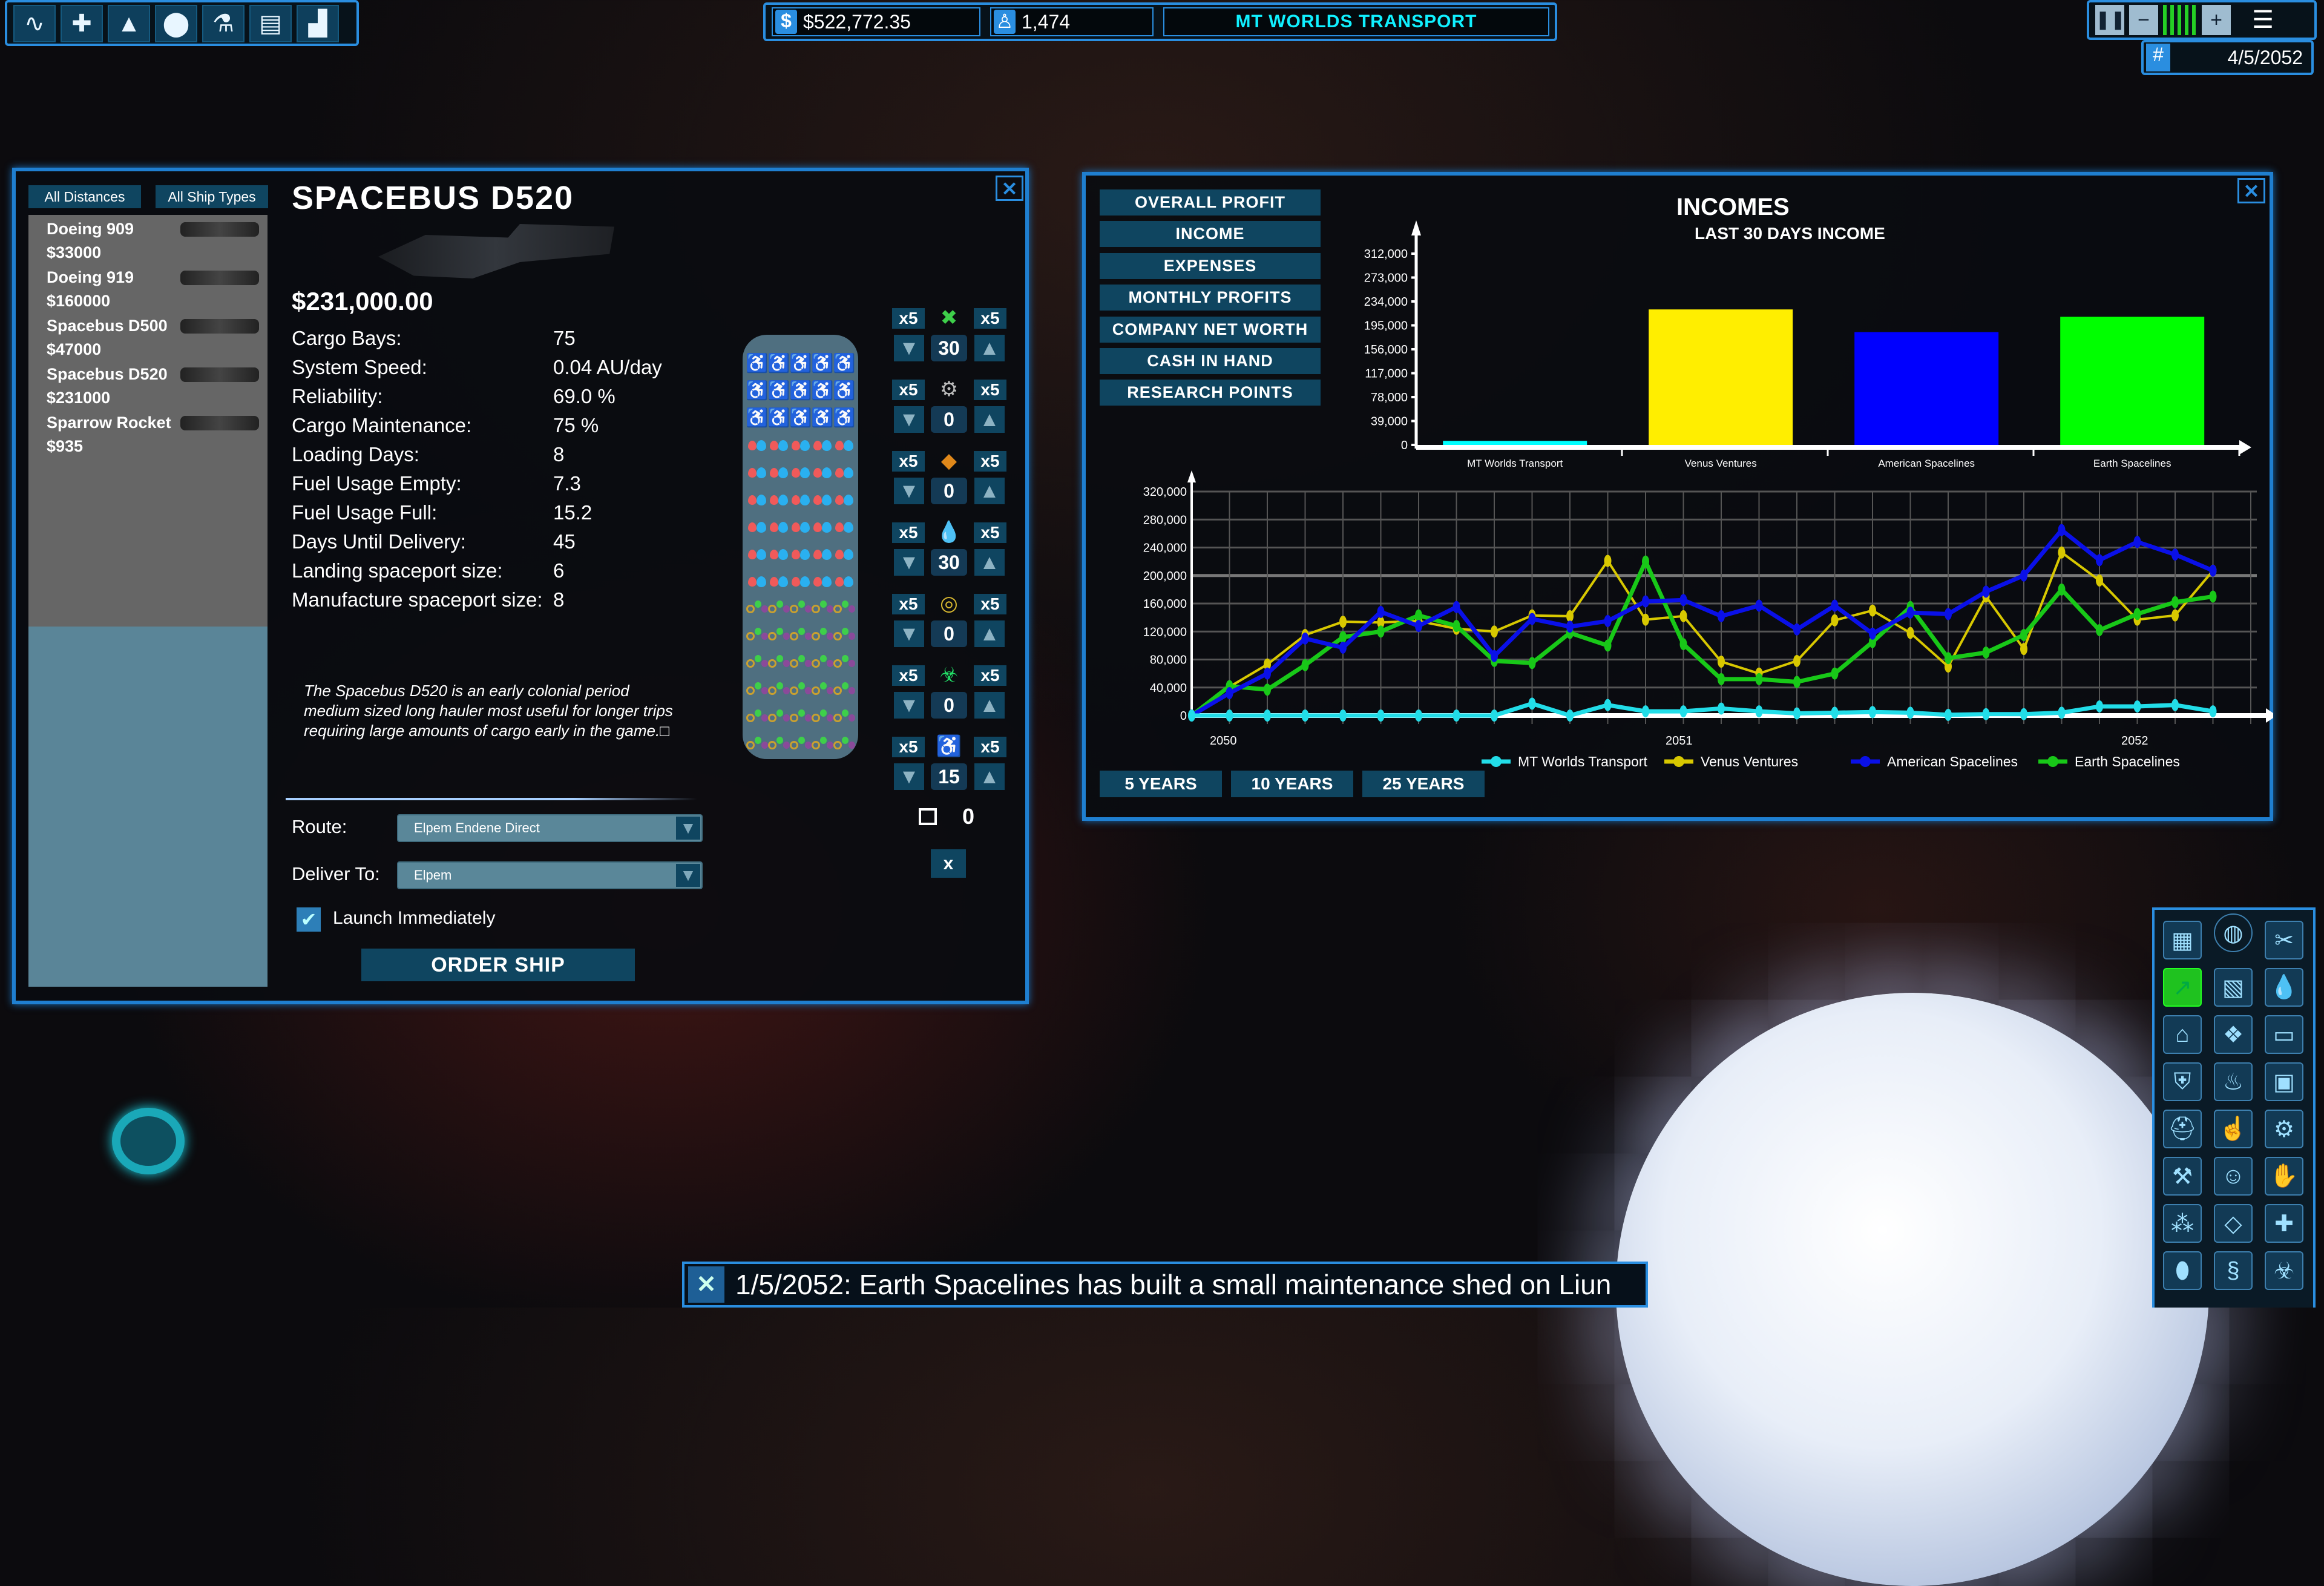 This screenshot has height=1586, width=2324. Describe the element at coordinates (1210, 361) in the screenshot. I see `stats-menu-cash-in-hand: CASH IN HAND` at that location.